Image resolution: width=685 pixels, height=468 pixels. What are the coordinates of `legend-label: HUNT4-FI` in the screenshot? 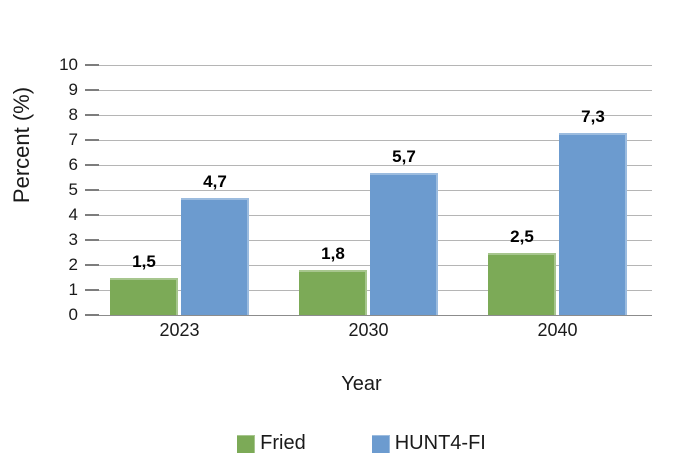 It's located at (440, 443).